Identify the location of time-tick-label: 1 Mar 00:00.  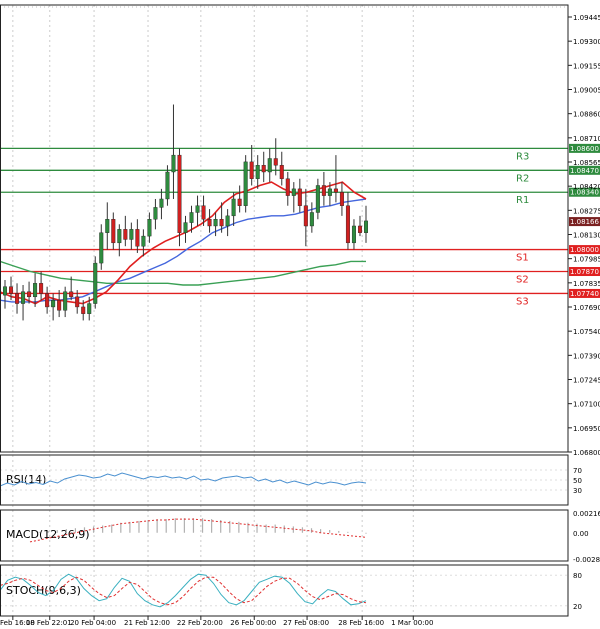
(412, 623).